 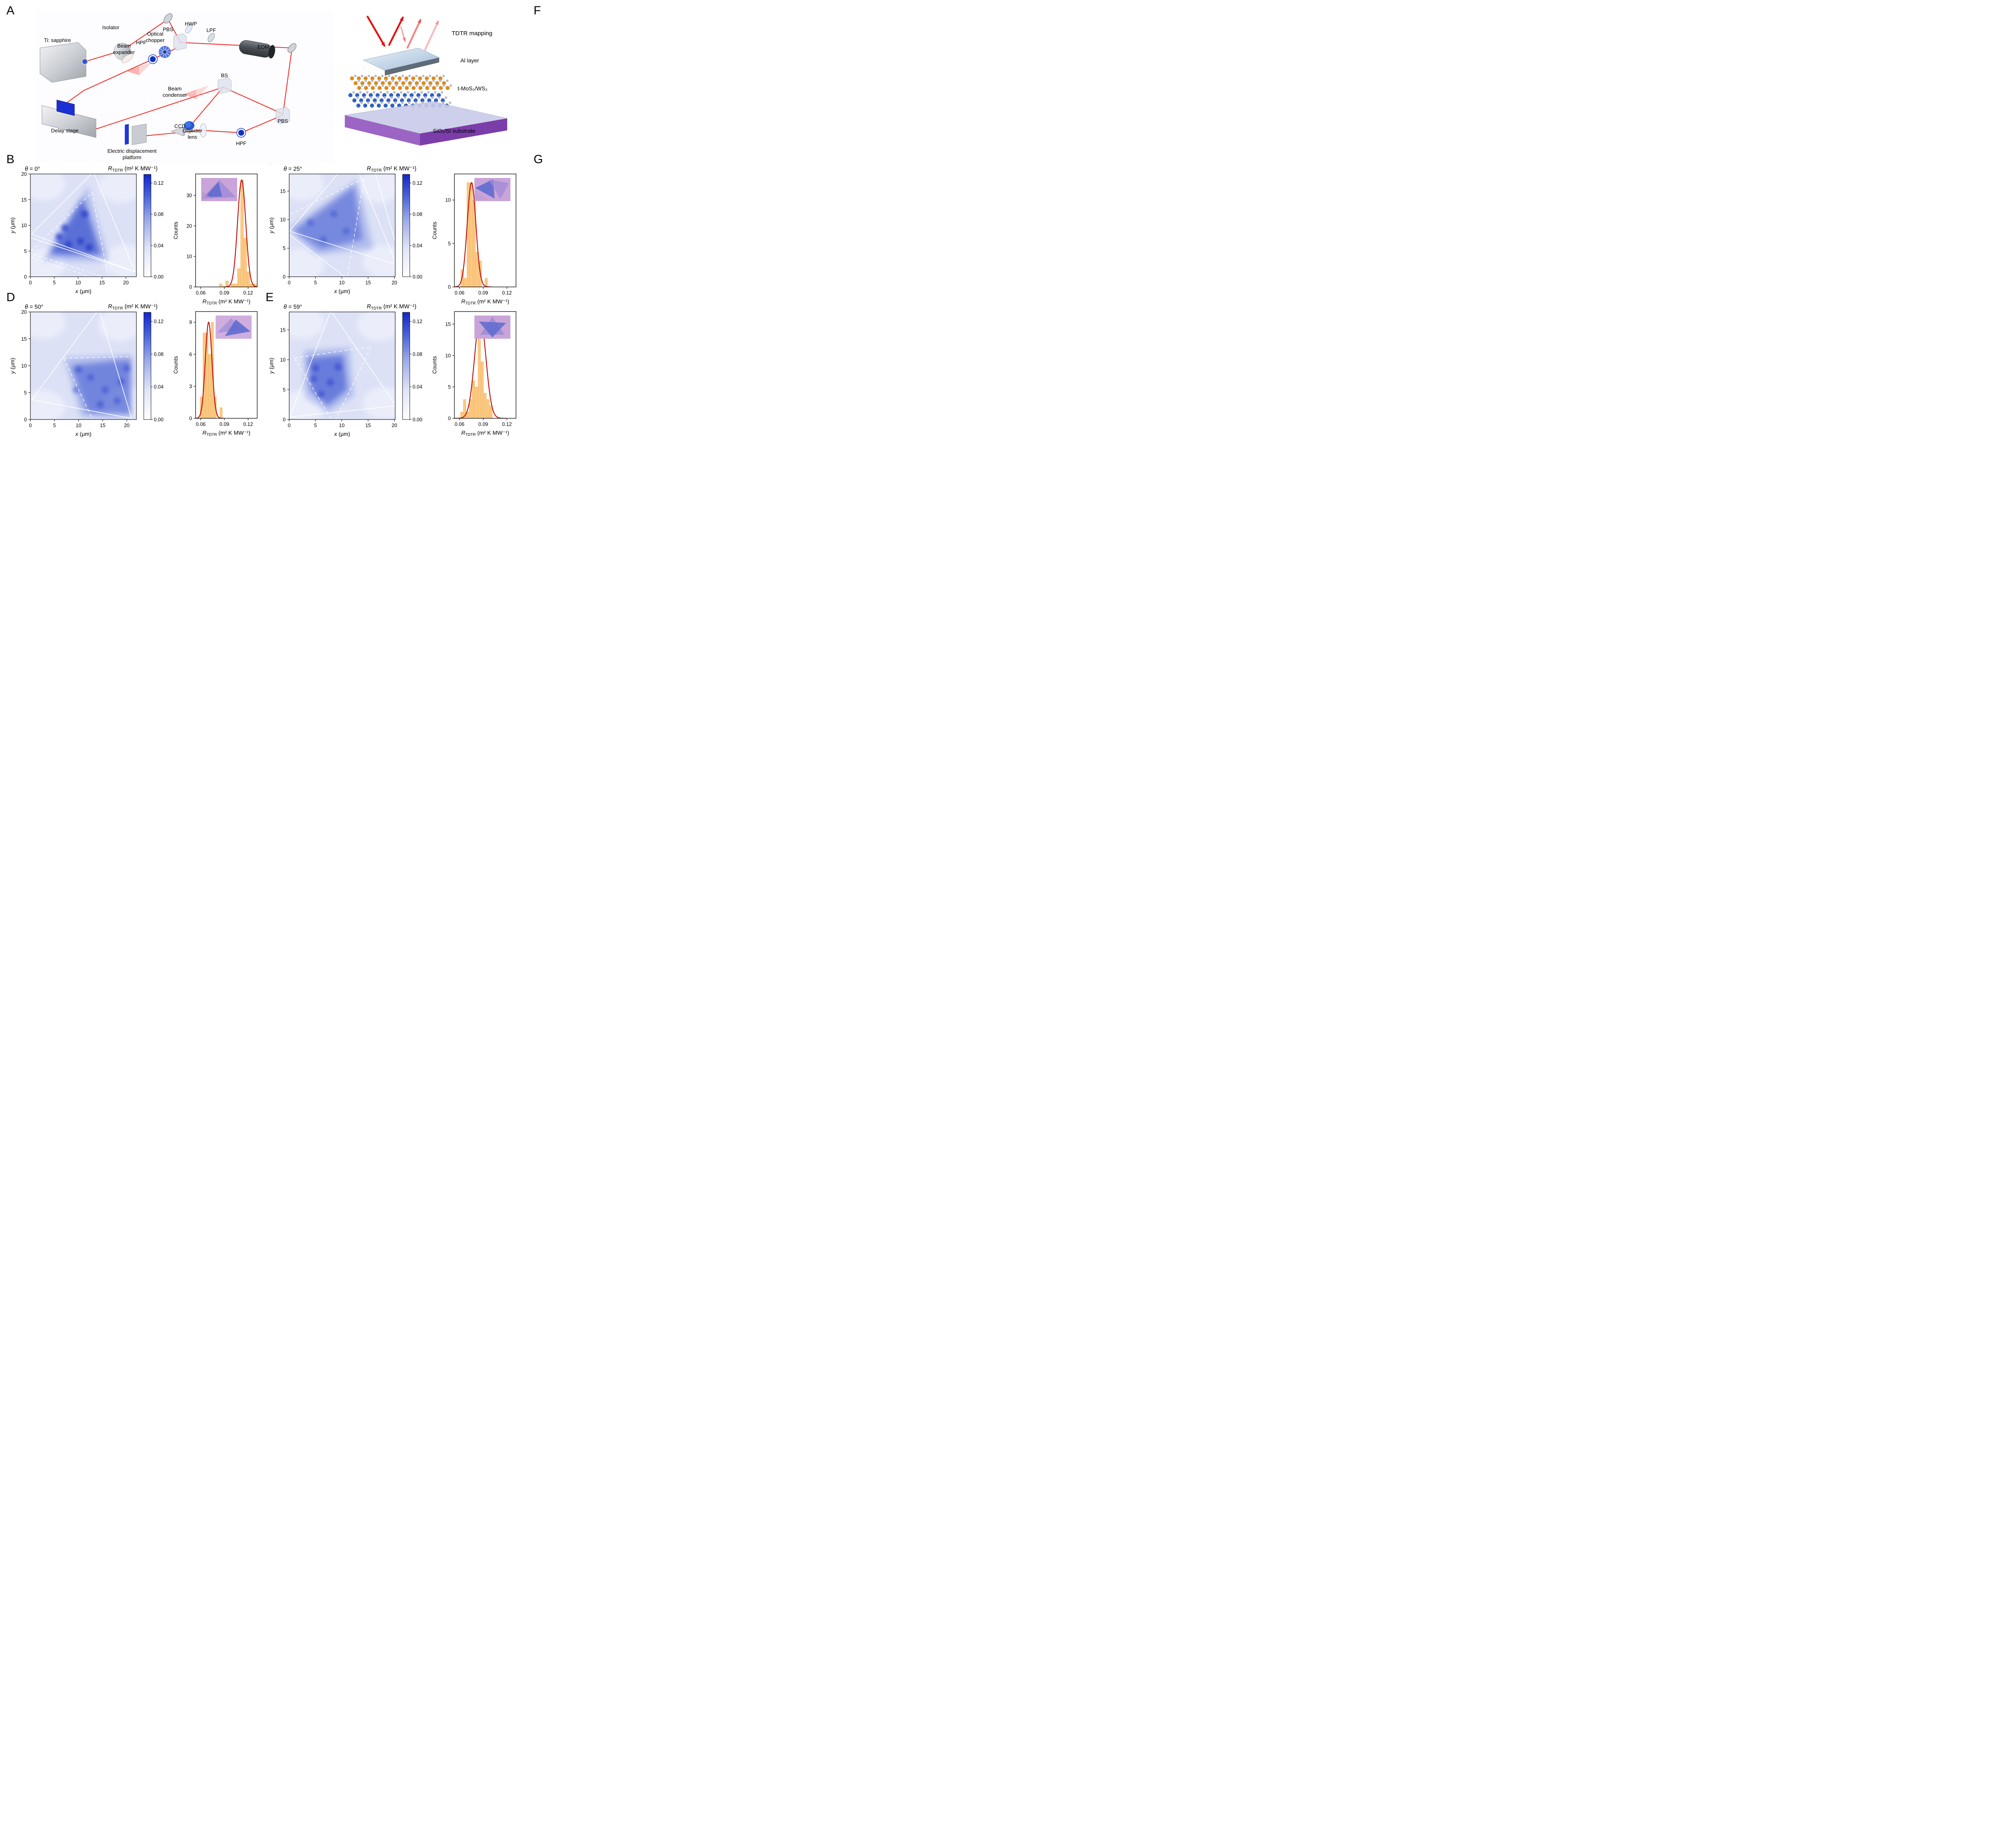 I want to click on label-beam-condenser: condenser, so click(x=175, y=95).